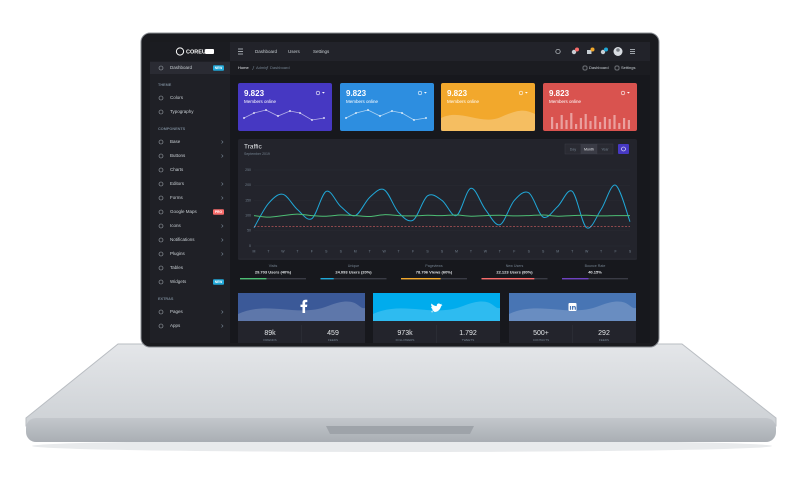  What do you see at coordinates (175, 325) in the screenshot?
I see `sidebar-item: Apps` at bounding box center [175, 325].